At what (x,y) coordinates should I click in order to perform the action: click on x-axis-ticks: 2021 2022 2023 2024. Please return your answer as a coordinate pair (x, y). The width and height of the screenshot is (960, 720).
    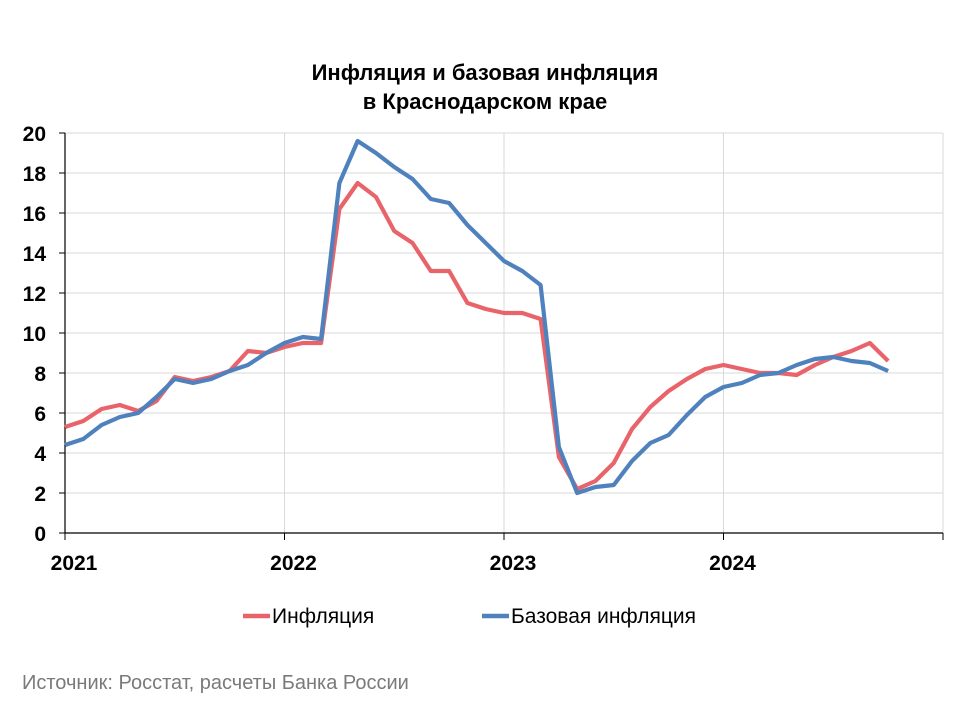
    Looking at the image, I should click on (497, 554).